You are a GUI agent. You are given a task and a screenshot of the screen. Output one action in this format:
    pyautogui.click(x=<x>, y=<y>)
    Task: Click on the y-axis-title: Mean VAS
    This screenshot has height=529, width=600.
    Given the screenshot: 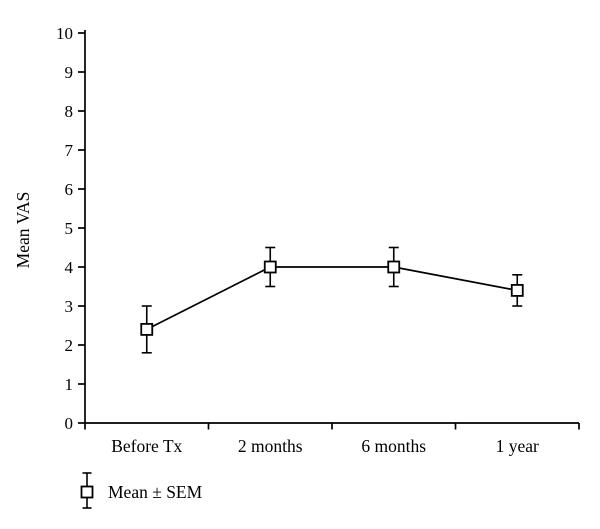 What is the action you would take?
    pyautogui.click(x=23, y=230)
    